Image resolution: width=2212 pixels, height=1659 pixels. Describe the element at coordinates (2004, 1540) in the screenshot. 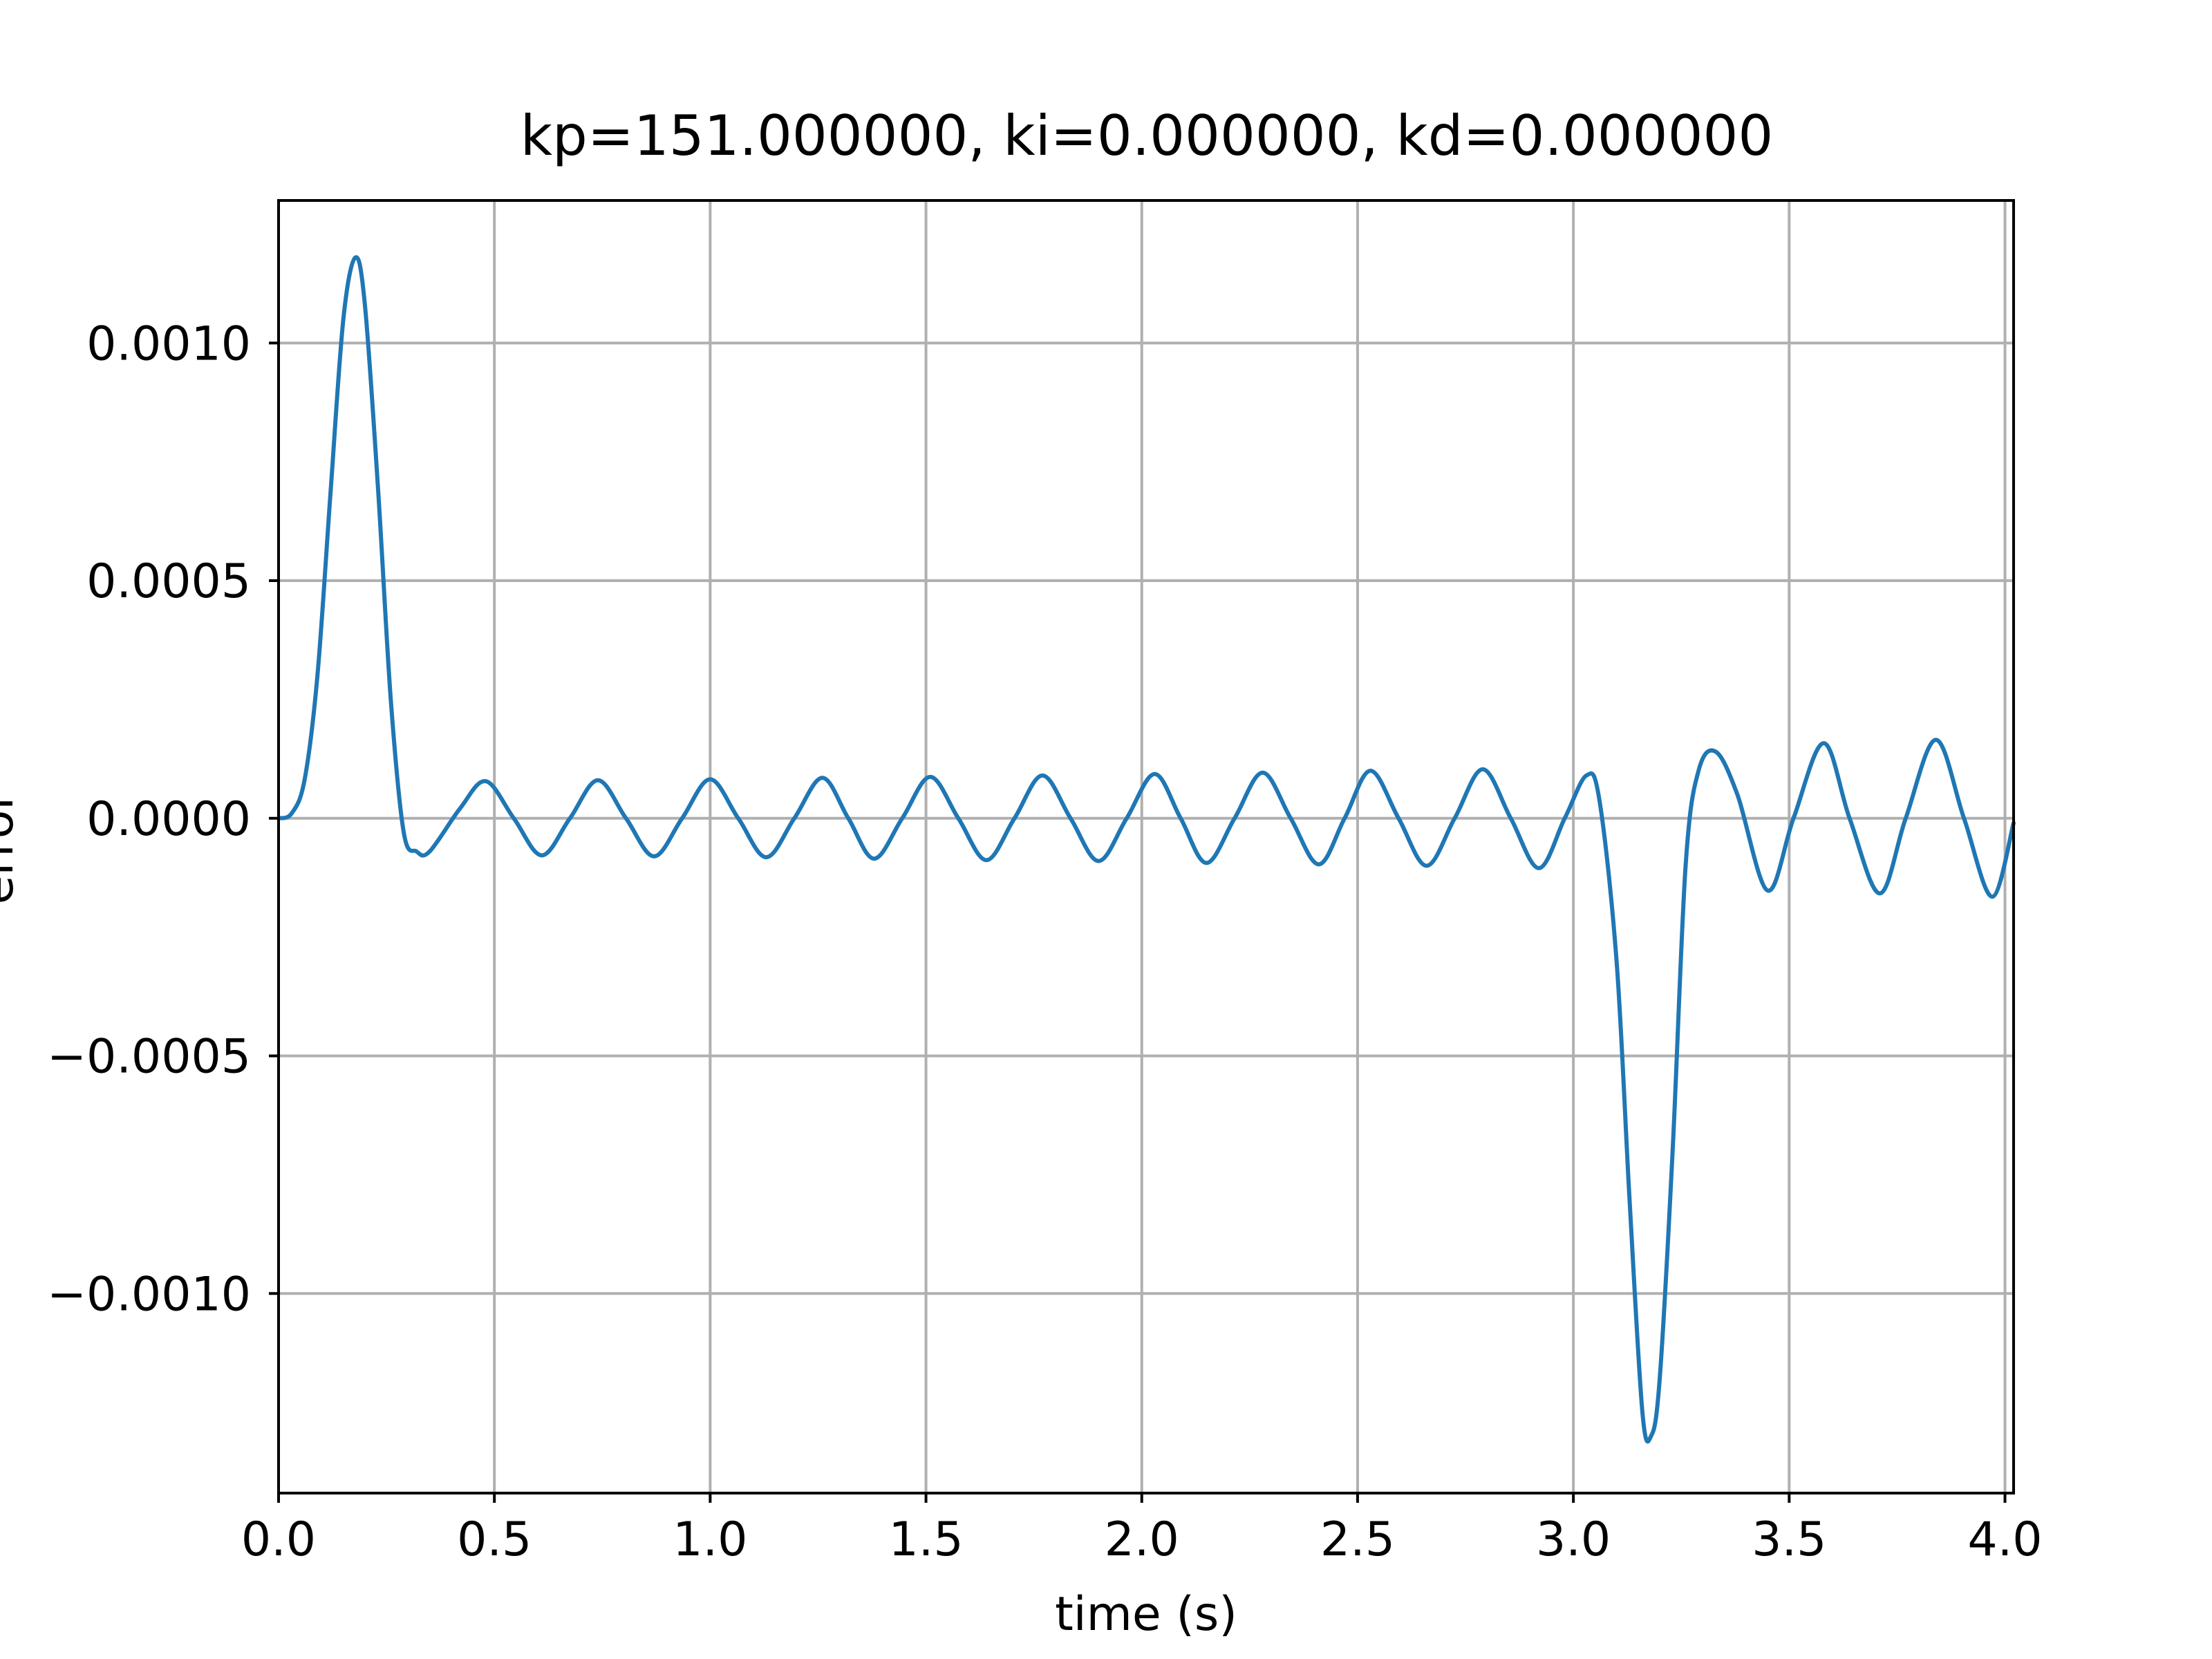

I see `x-tick-label: 4.0` at that location.